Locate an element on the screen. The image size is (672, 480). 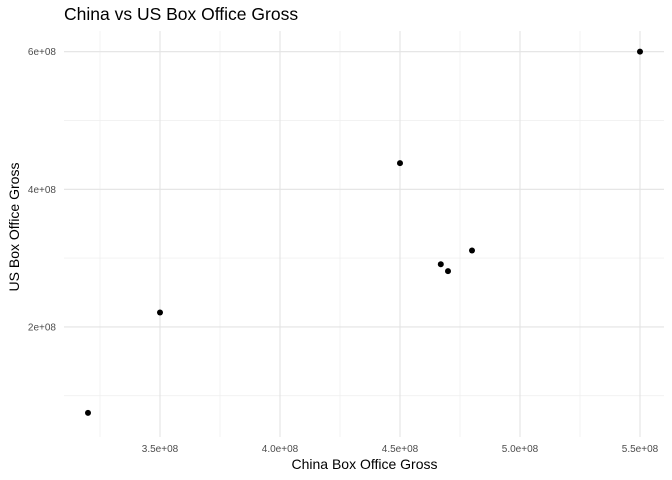
x-tick-label: 5.0e+08 is located at coordinates (520, 449).